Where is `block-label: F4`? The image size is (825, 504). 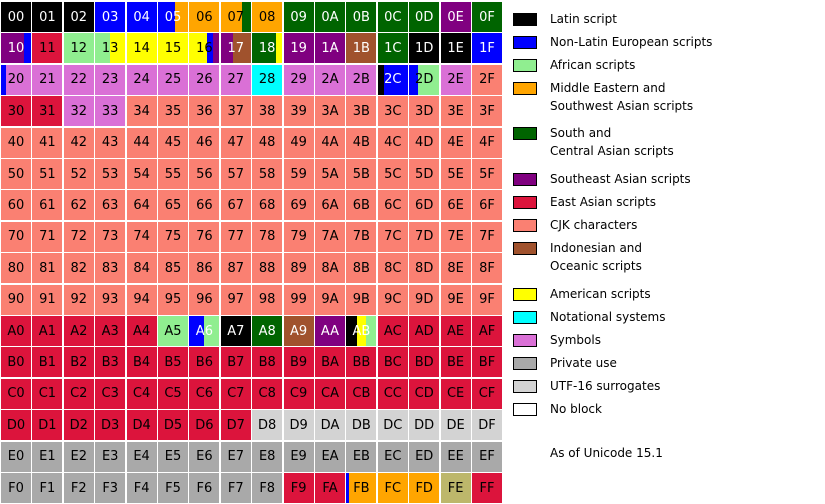
block-label: F4 is located at coordinates (141, 488).